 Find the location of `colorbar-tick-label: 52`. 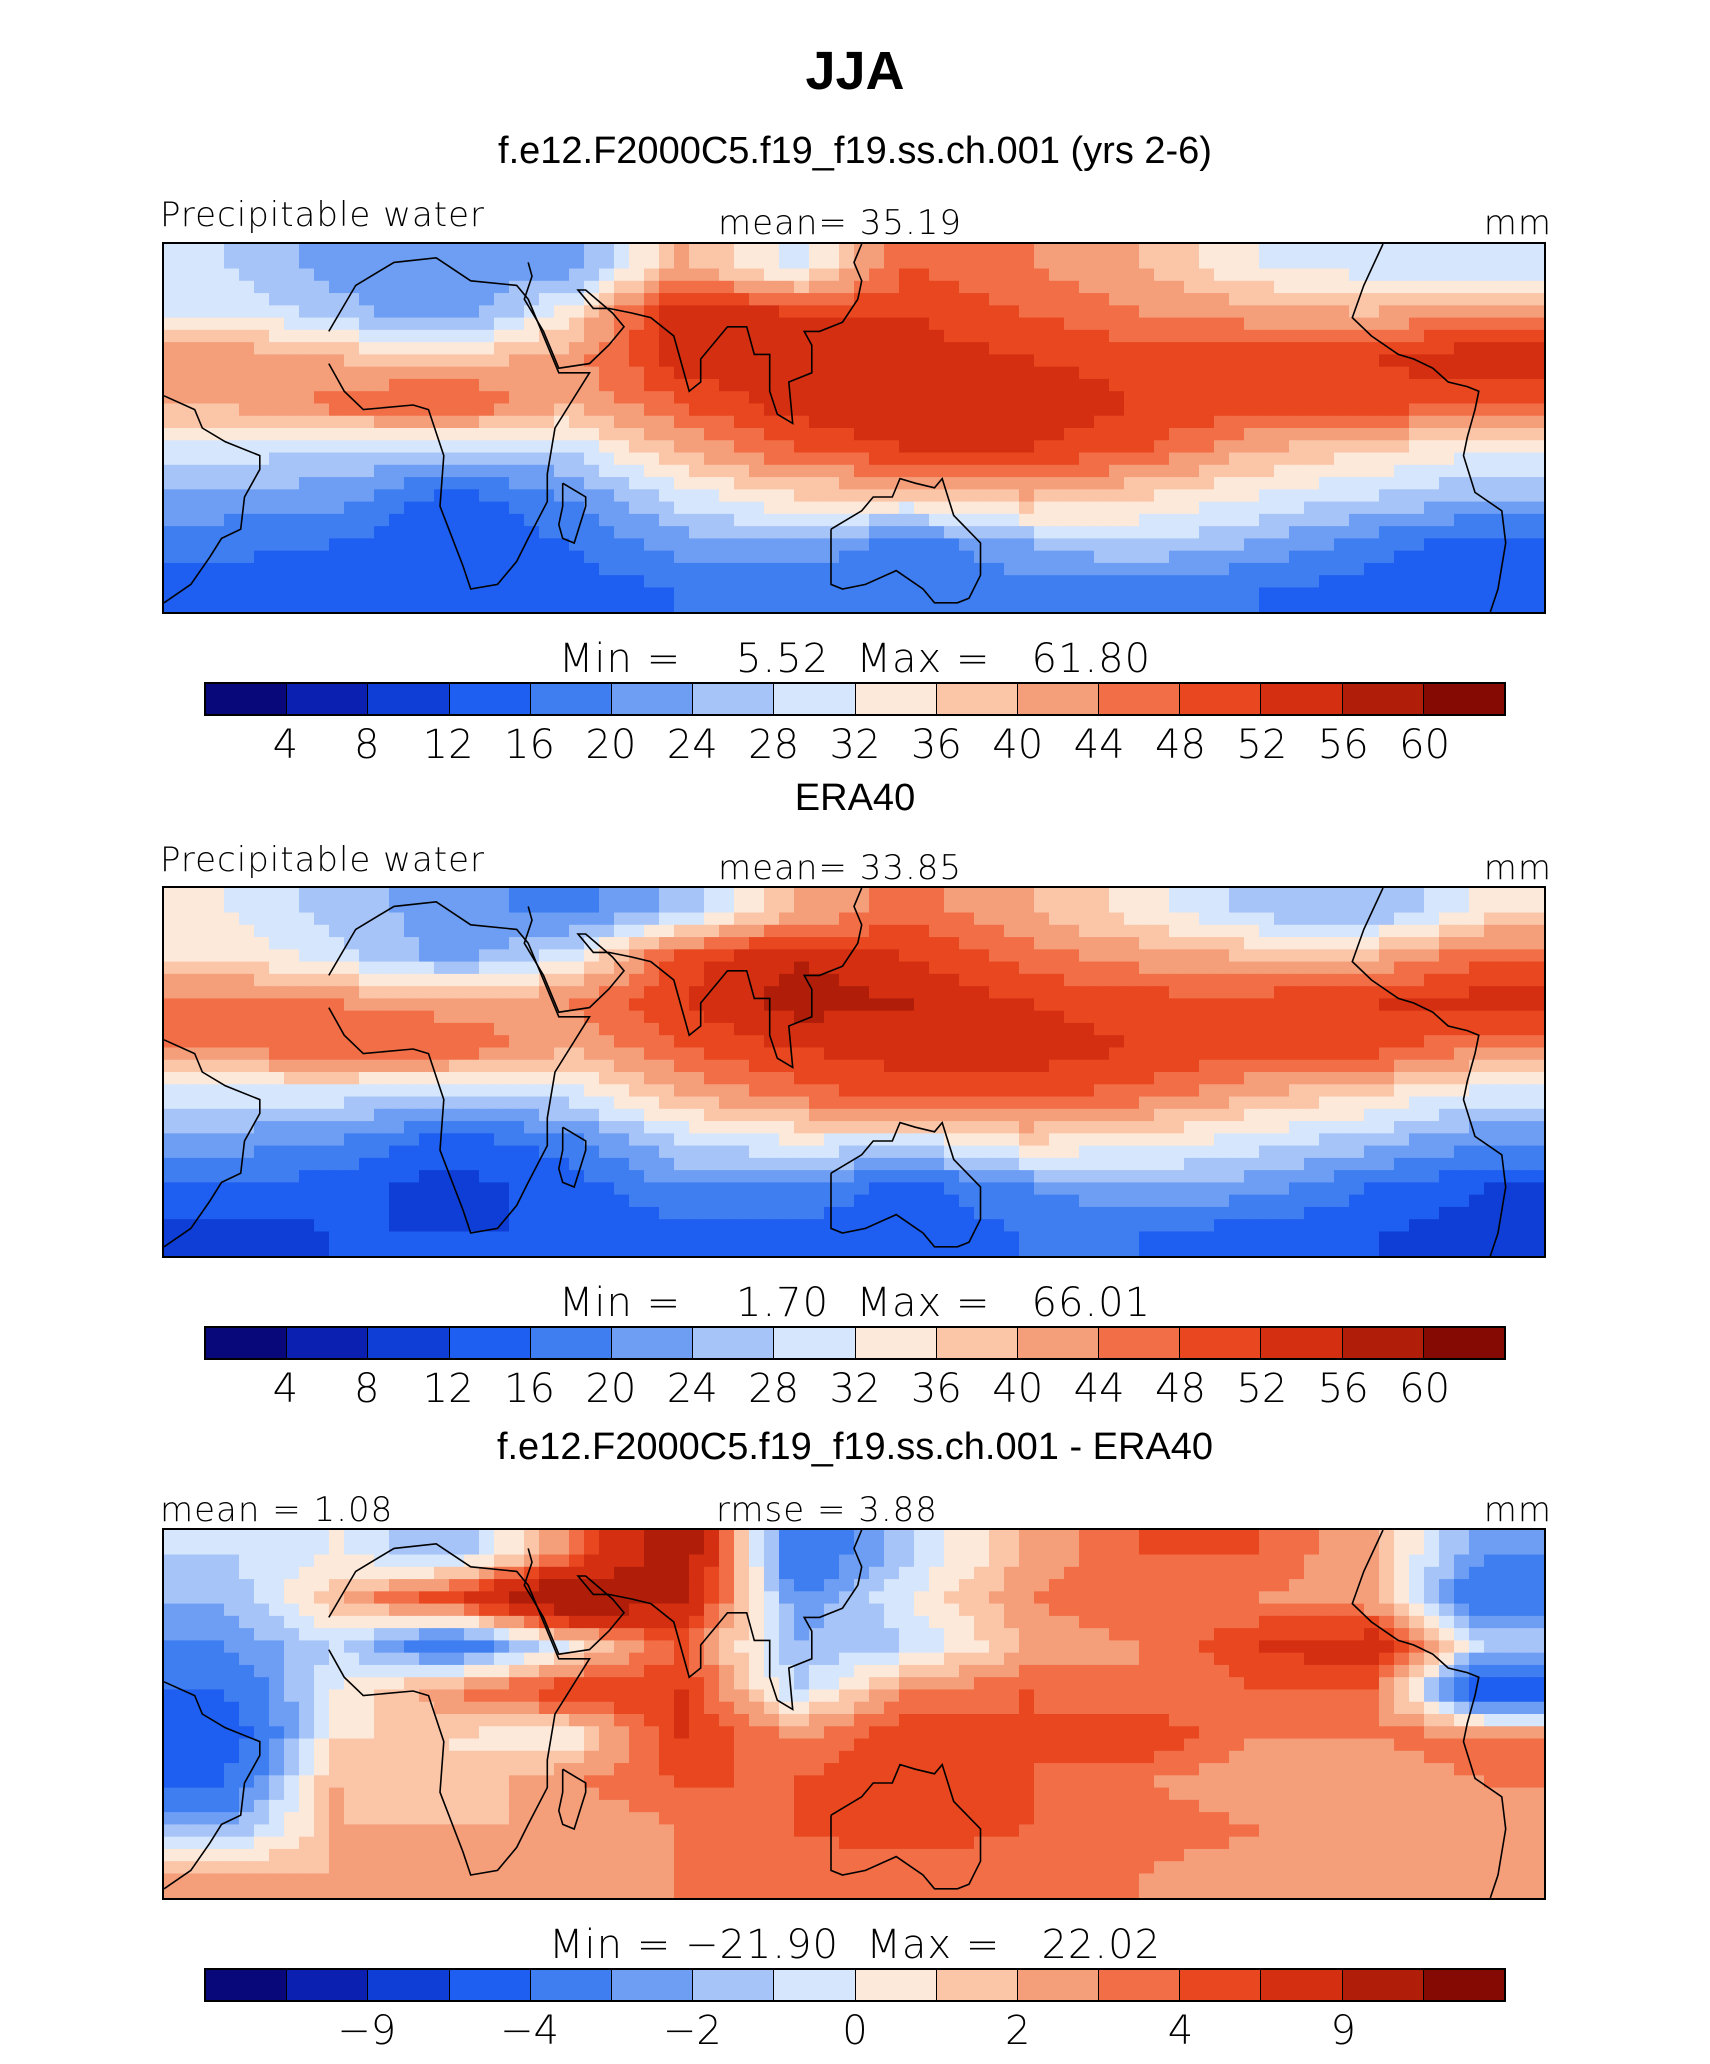

colorbar-tick-label: 52 is located at coordinates (1262, 745).